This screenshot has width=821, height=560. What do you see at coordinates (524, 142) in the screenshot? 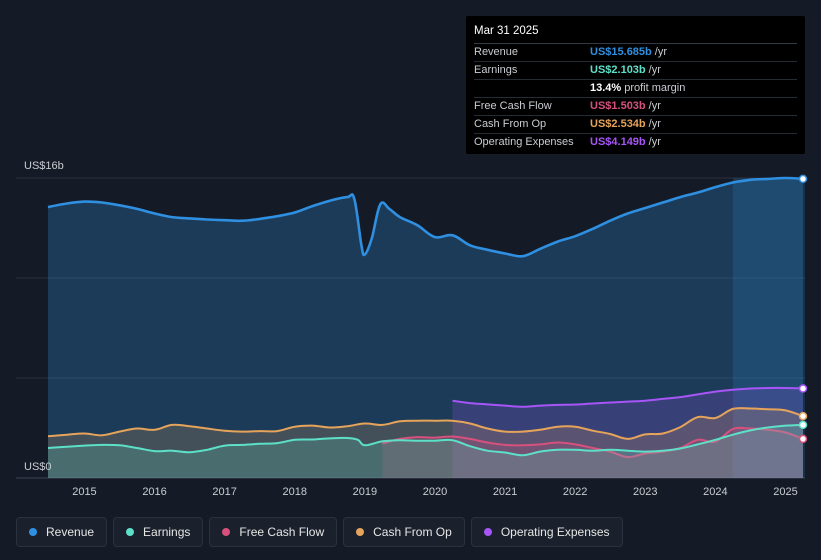
I see `tooltip-row-label: Operating Expenses` at bounding box center [524, 142].